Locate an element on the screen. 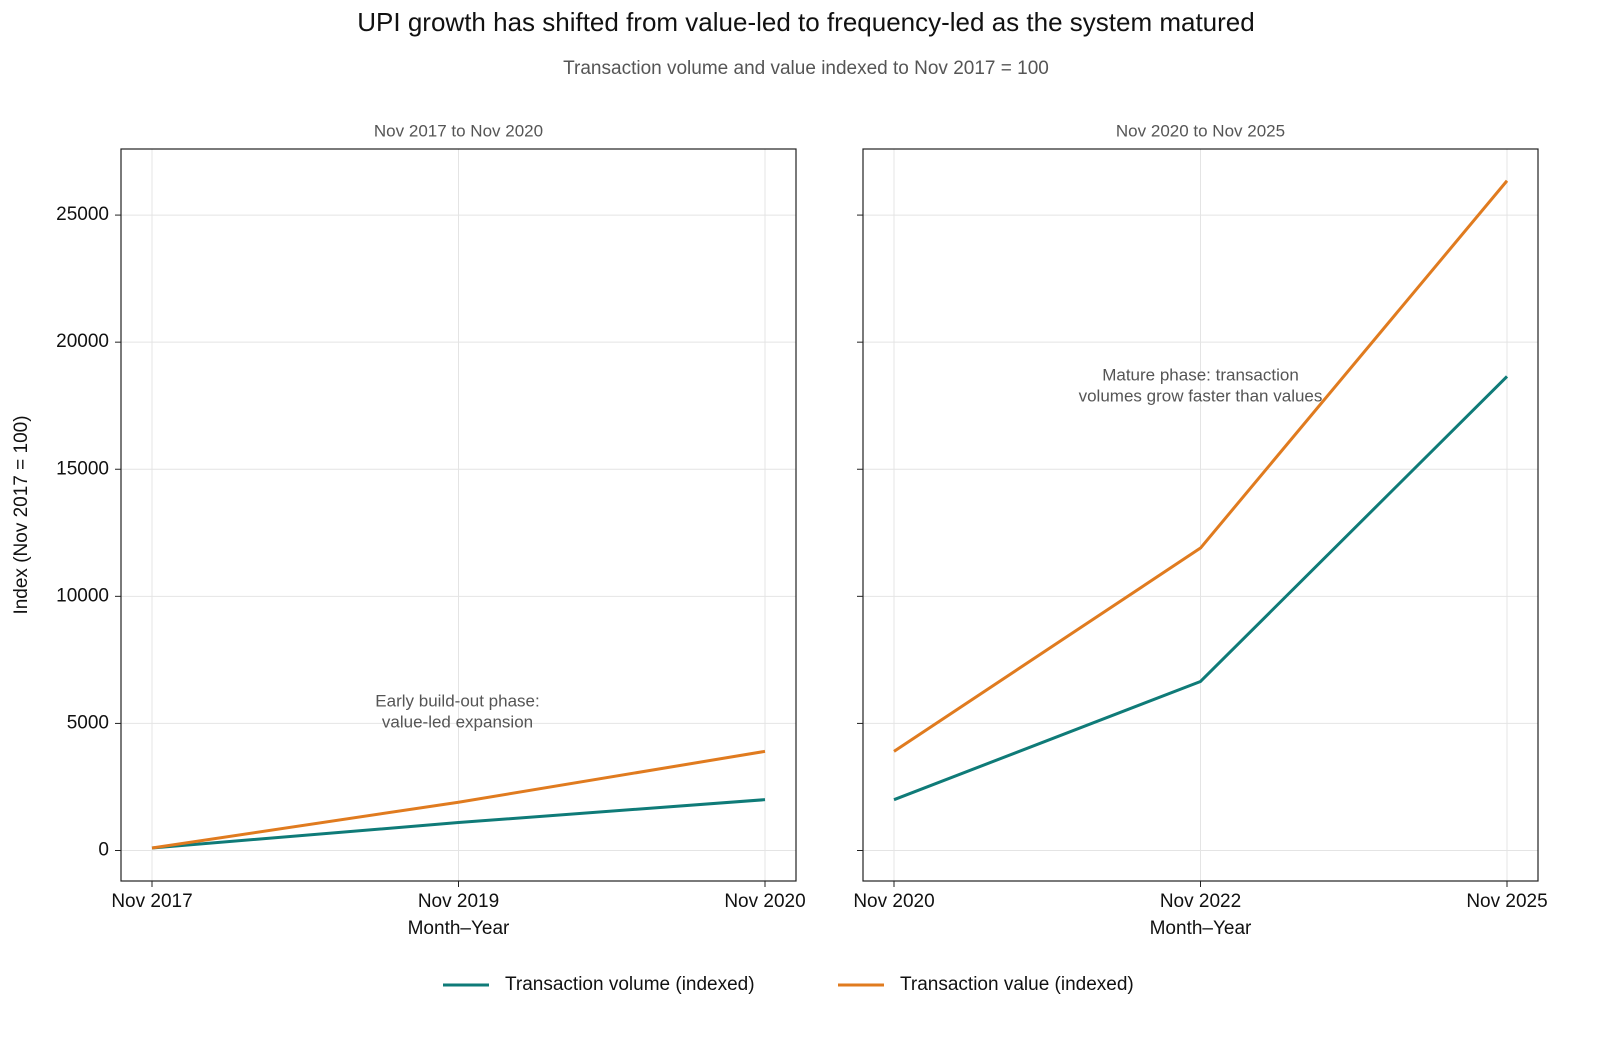 Image resolution: width=1600 pixels, height=1040 pixels. x-tick-label: Nov 2022 is located at coordinates (1200, 901).